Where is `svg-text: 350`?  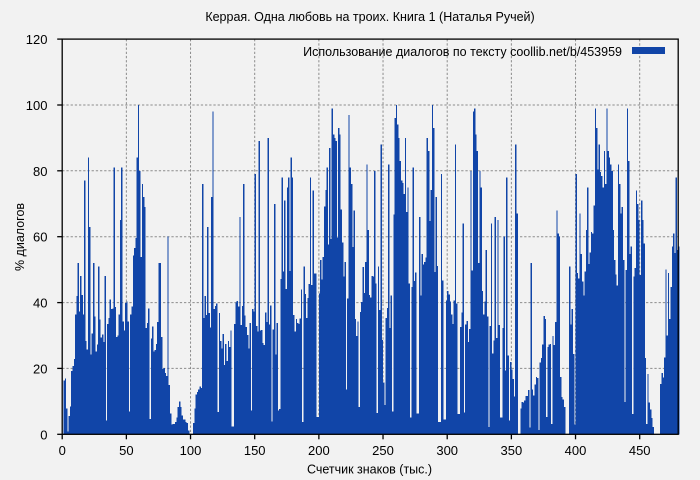 svg-text: 350 is located at coordinates (512, 450).